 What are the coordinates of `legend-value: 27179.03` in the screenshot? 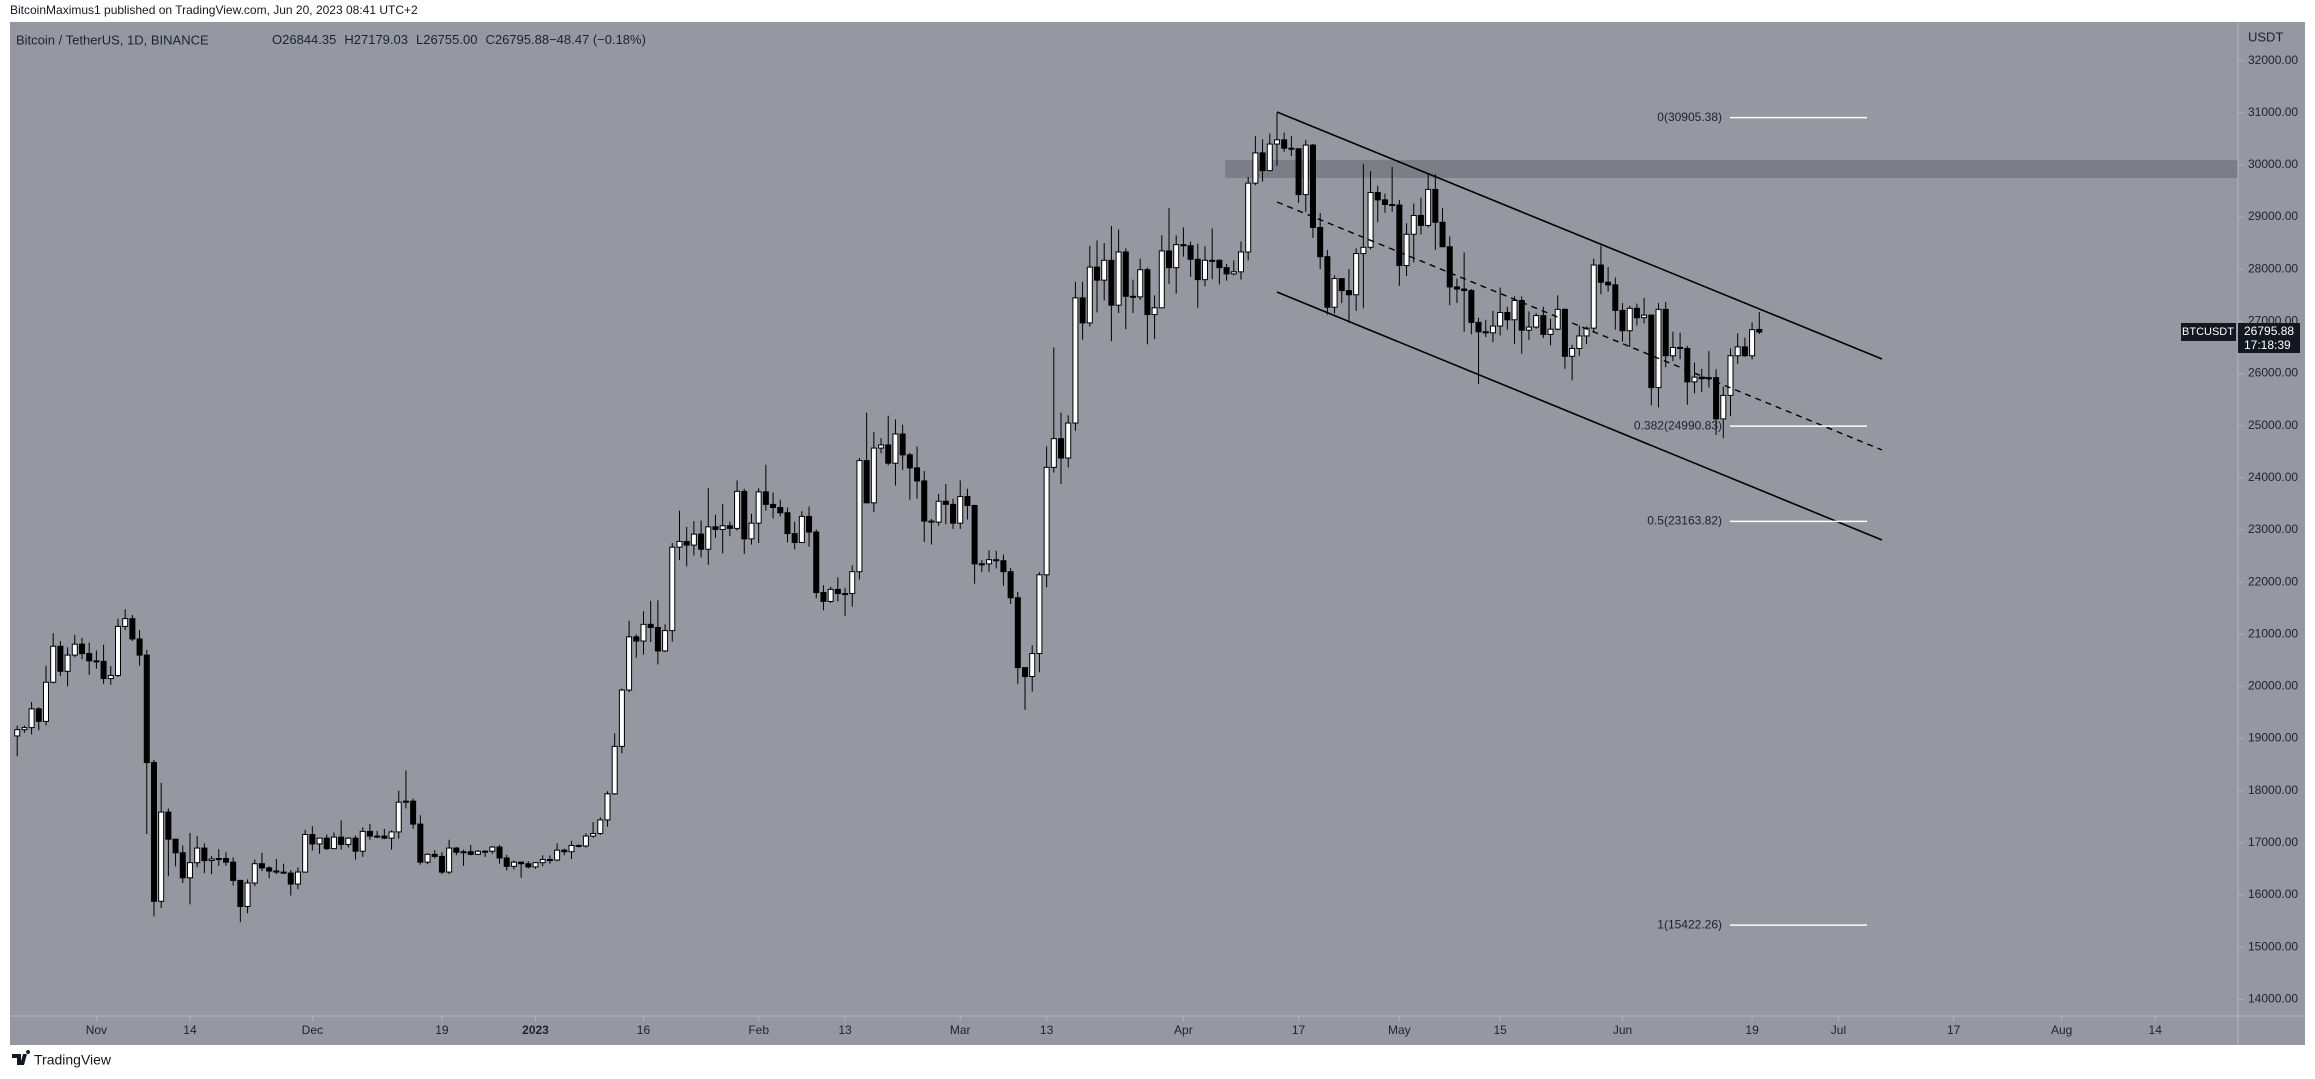 It's located at (381, 39).